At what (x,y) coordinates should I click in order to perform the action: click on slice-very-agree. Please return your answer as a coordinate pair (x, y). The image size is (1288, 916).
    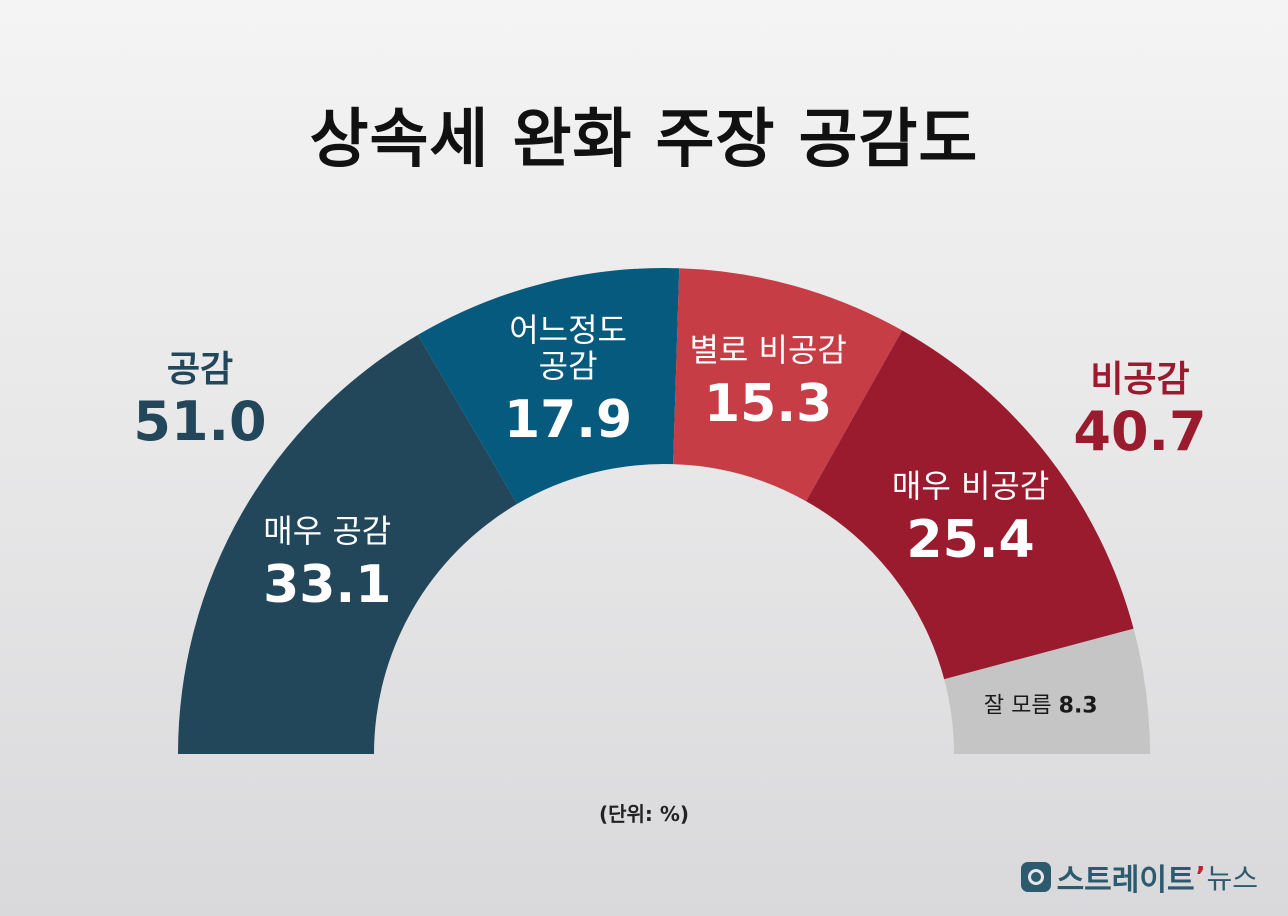
    Looking at the image, I should click on (348, 544).